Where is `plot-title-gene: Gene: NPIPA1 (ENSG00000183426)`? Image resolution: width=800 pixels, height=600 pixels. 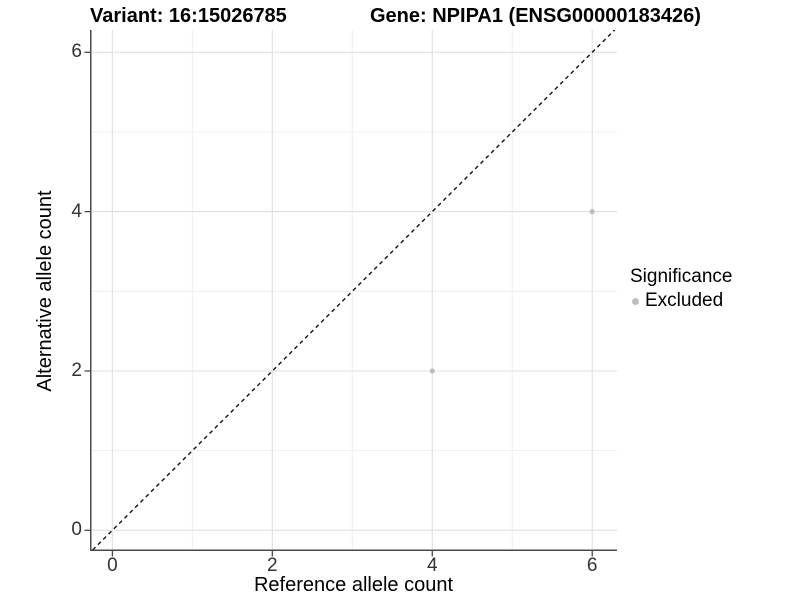 plot-title-gene: Gene: NPIPA1 (ENSG00000183426) is located at coordinates (535, 16).